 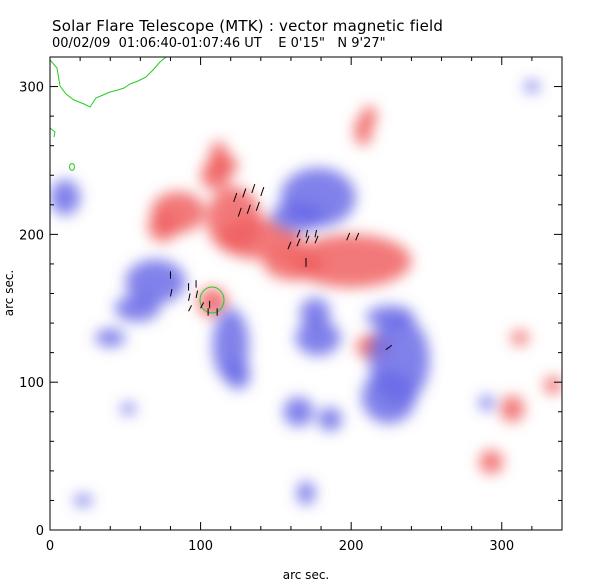 I want to click on vector-layer, so click(x=281, y=267).